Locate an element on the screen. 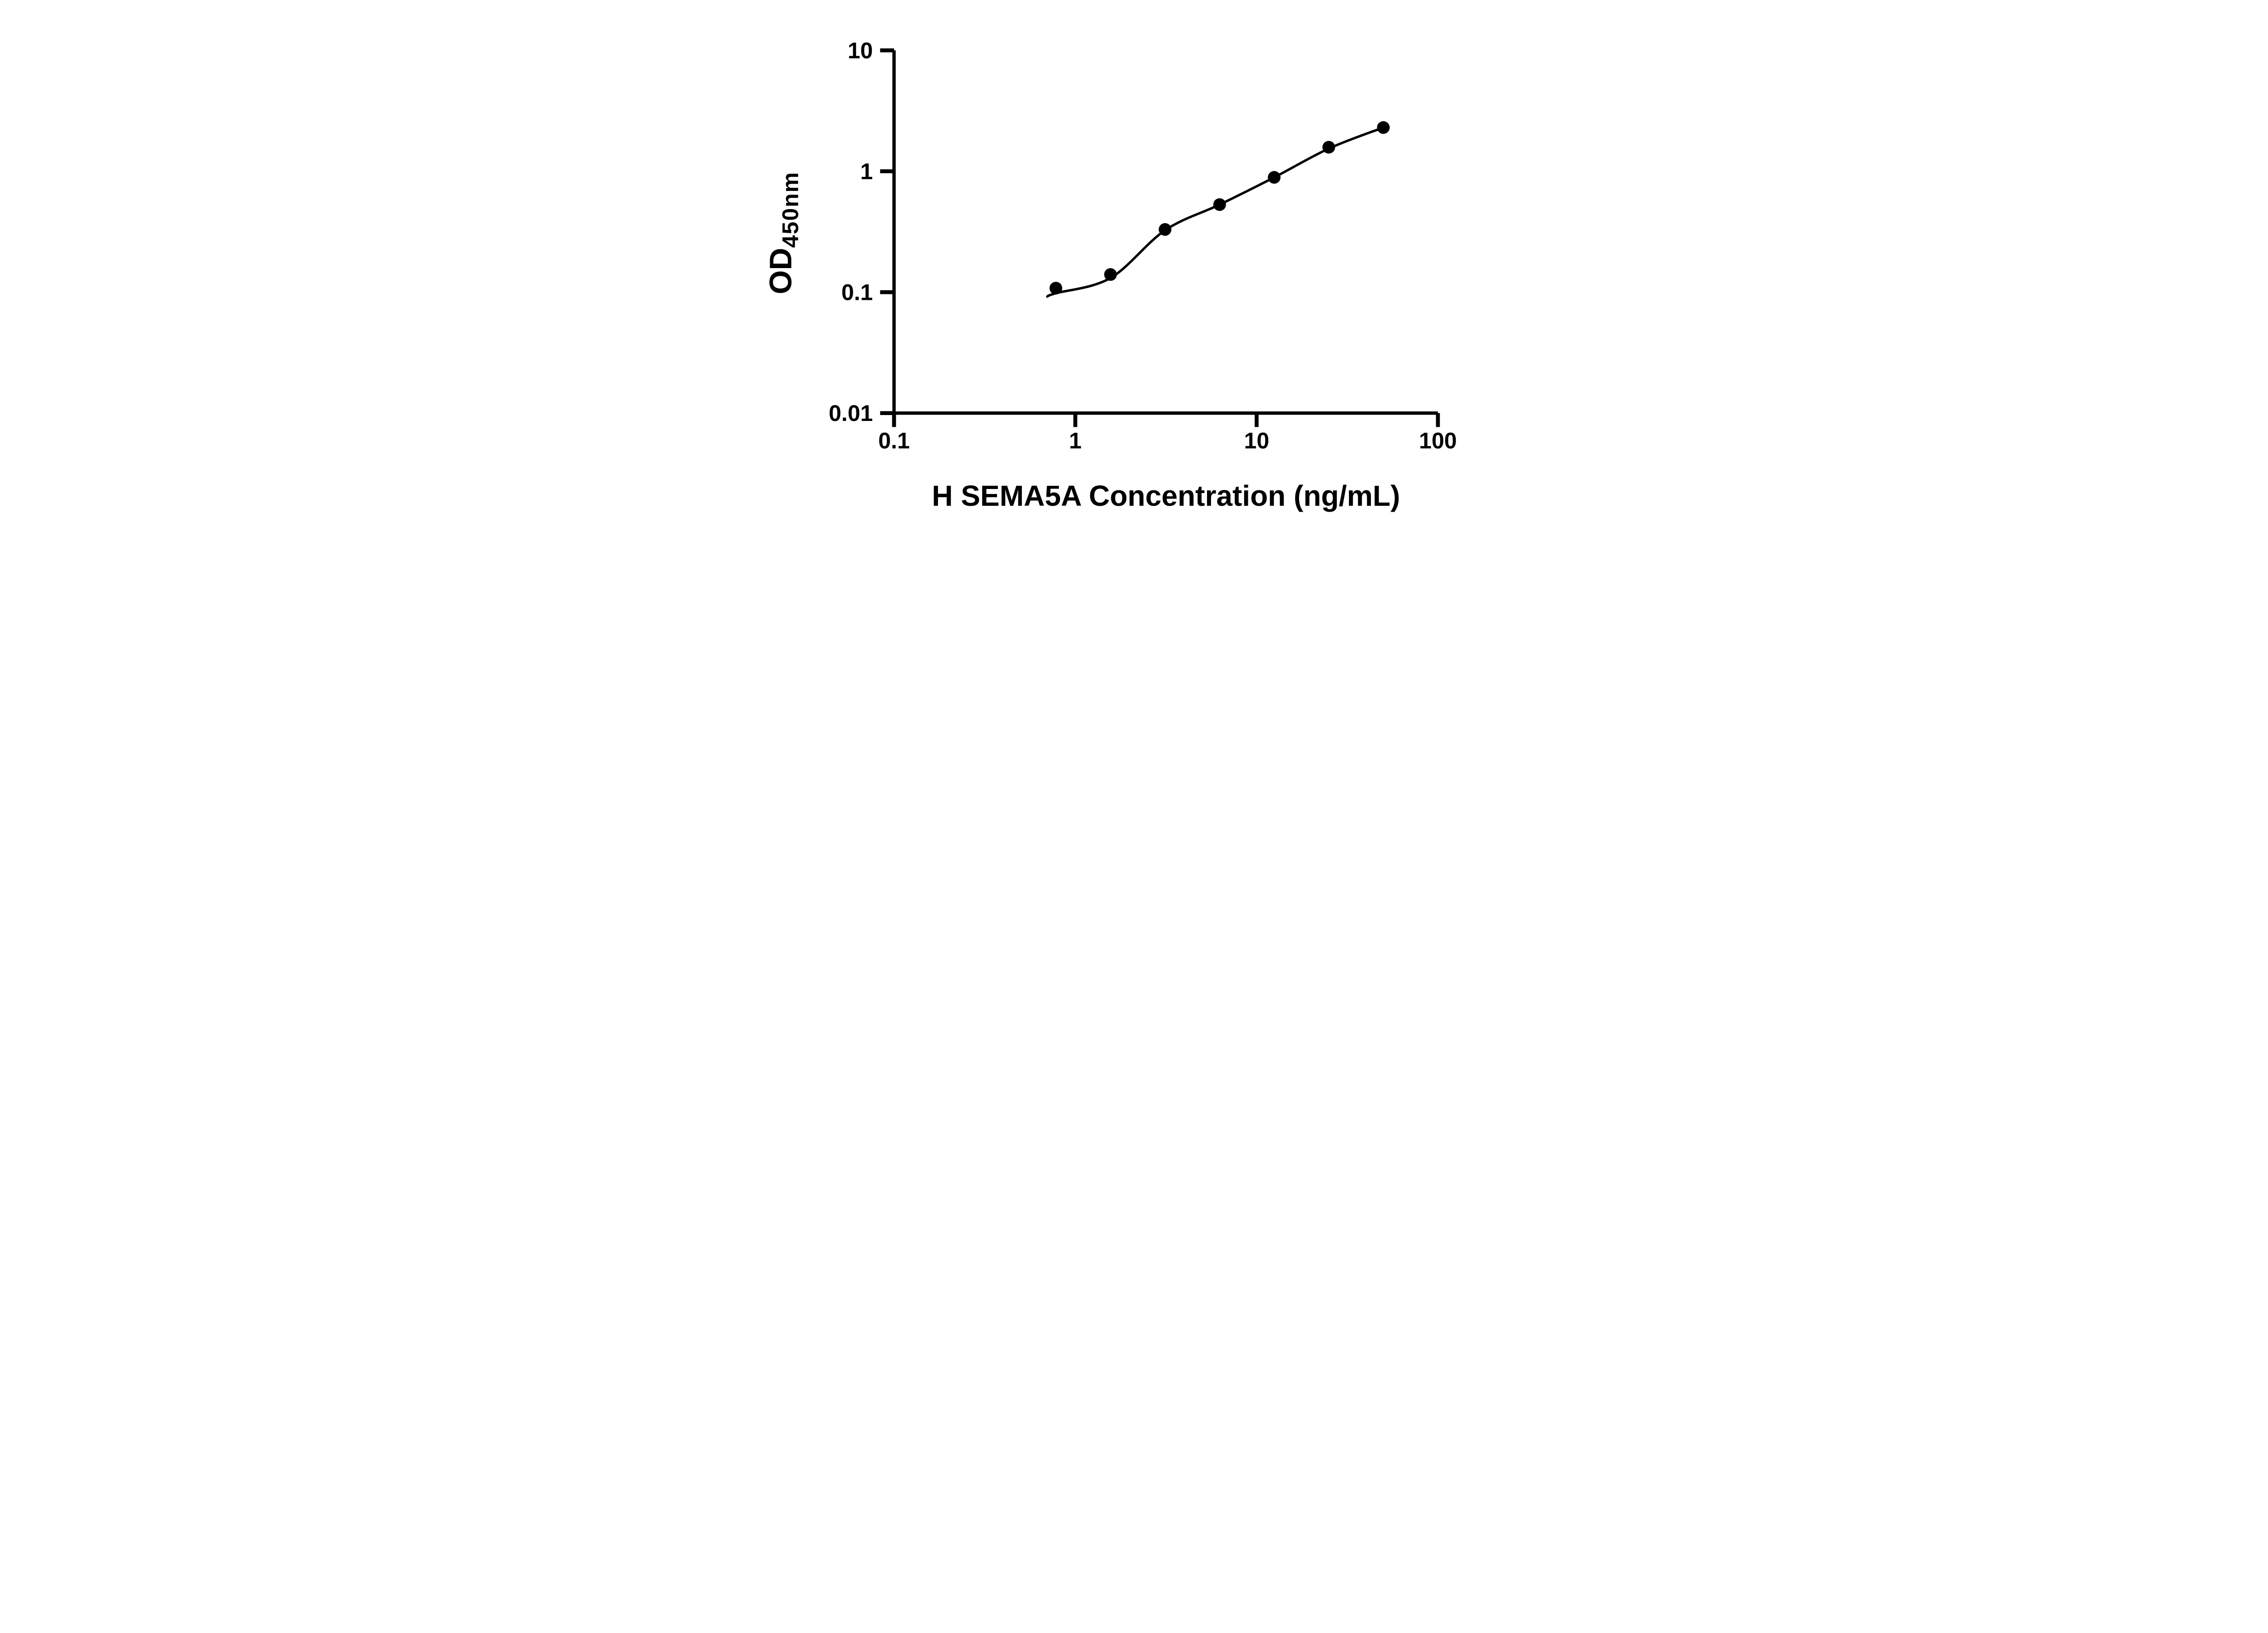 This screenshot has width=2268, height=1633. fit-curve is located at coordinates (1215, 212).